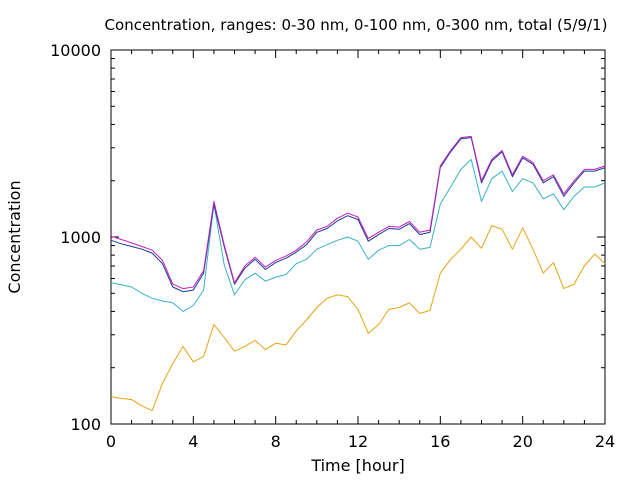 This screenshot has height=480, width=640. I want to click on x-tick-label-4: 4, so click(193, 441).